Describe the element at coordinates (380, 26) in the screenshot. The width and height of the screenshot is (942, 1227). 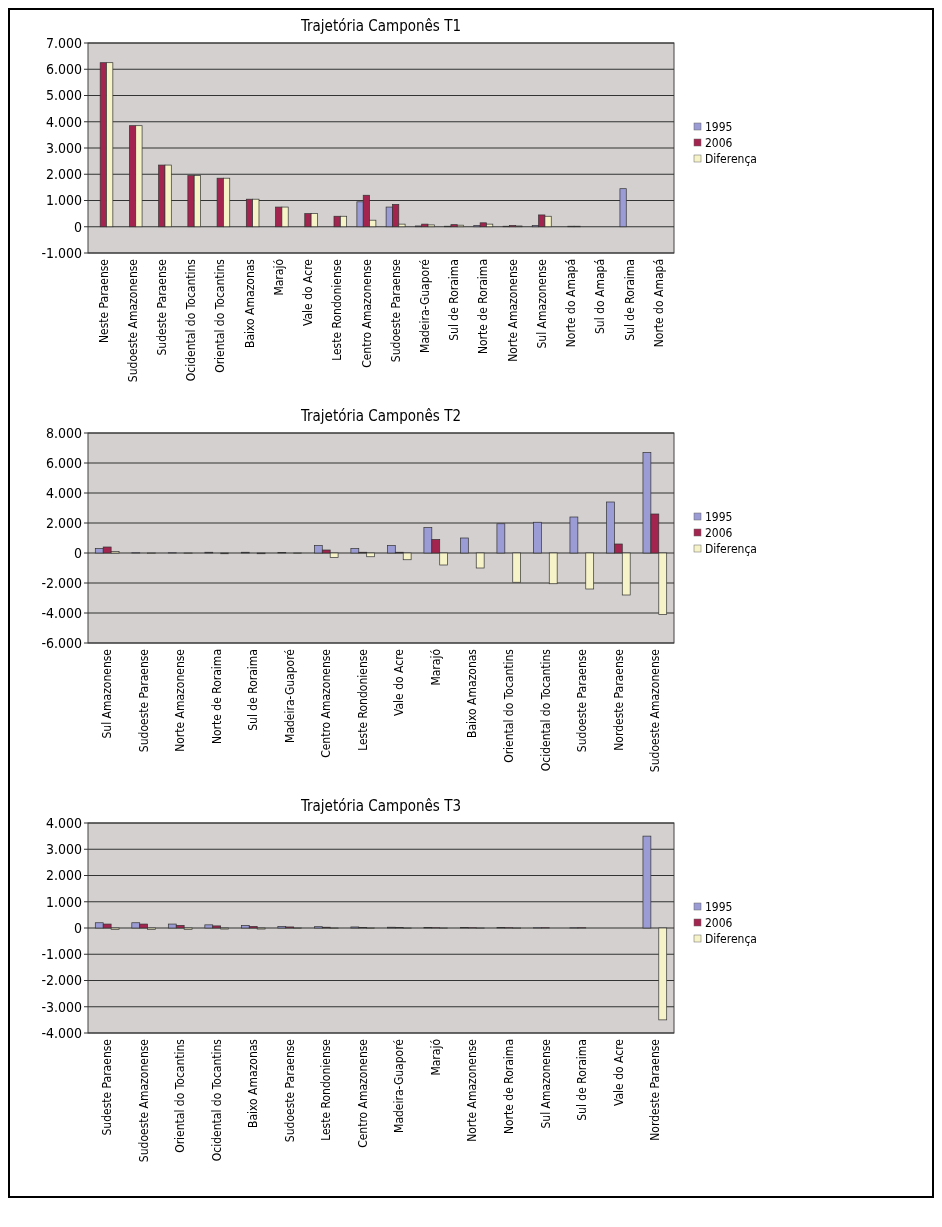
I see `chart-title: Trajetória Camponês T1` at that location.